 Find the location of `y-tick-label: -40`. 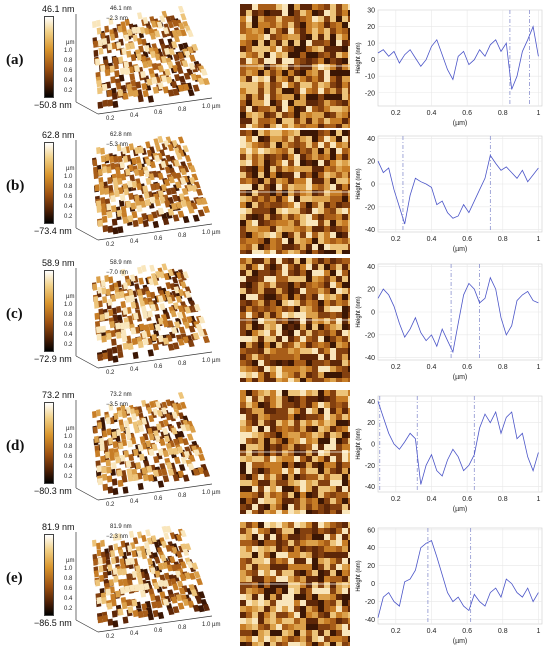

y-tick-label: -40 is located at coordinates (370, 230).